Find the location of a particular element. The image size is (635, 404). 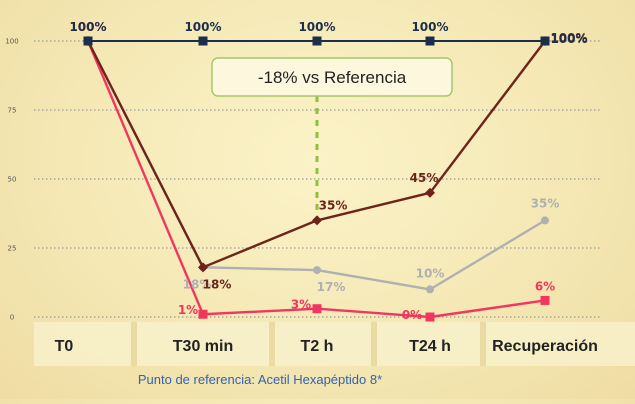

y-tick-label: 0 is located at coordinates (12, 318).